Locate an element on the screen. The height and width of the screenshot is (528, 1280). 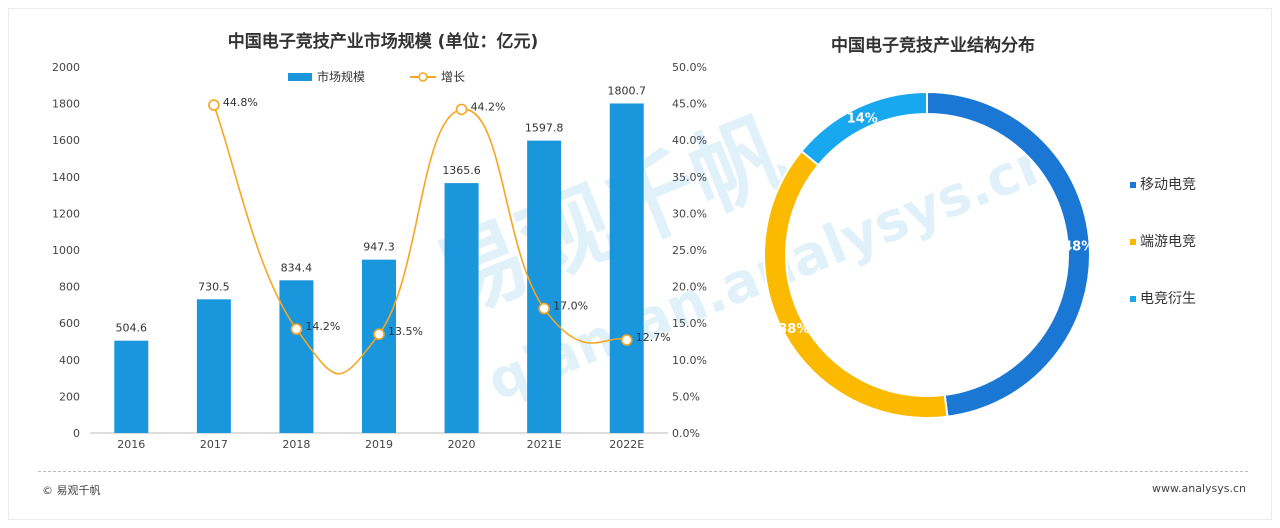
donut-slice is located at coordinates (863, 128).